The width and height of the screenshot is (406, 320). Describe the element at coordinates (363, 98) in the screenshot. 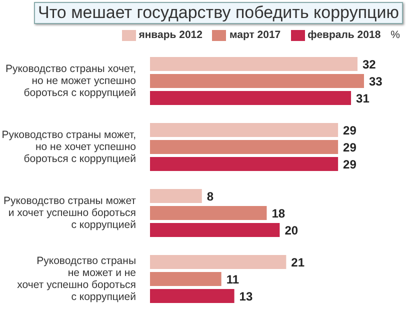

I see `data-label: 31` at that location.